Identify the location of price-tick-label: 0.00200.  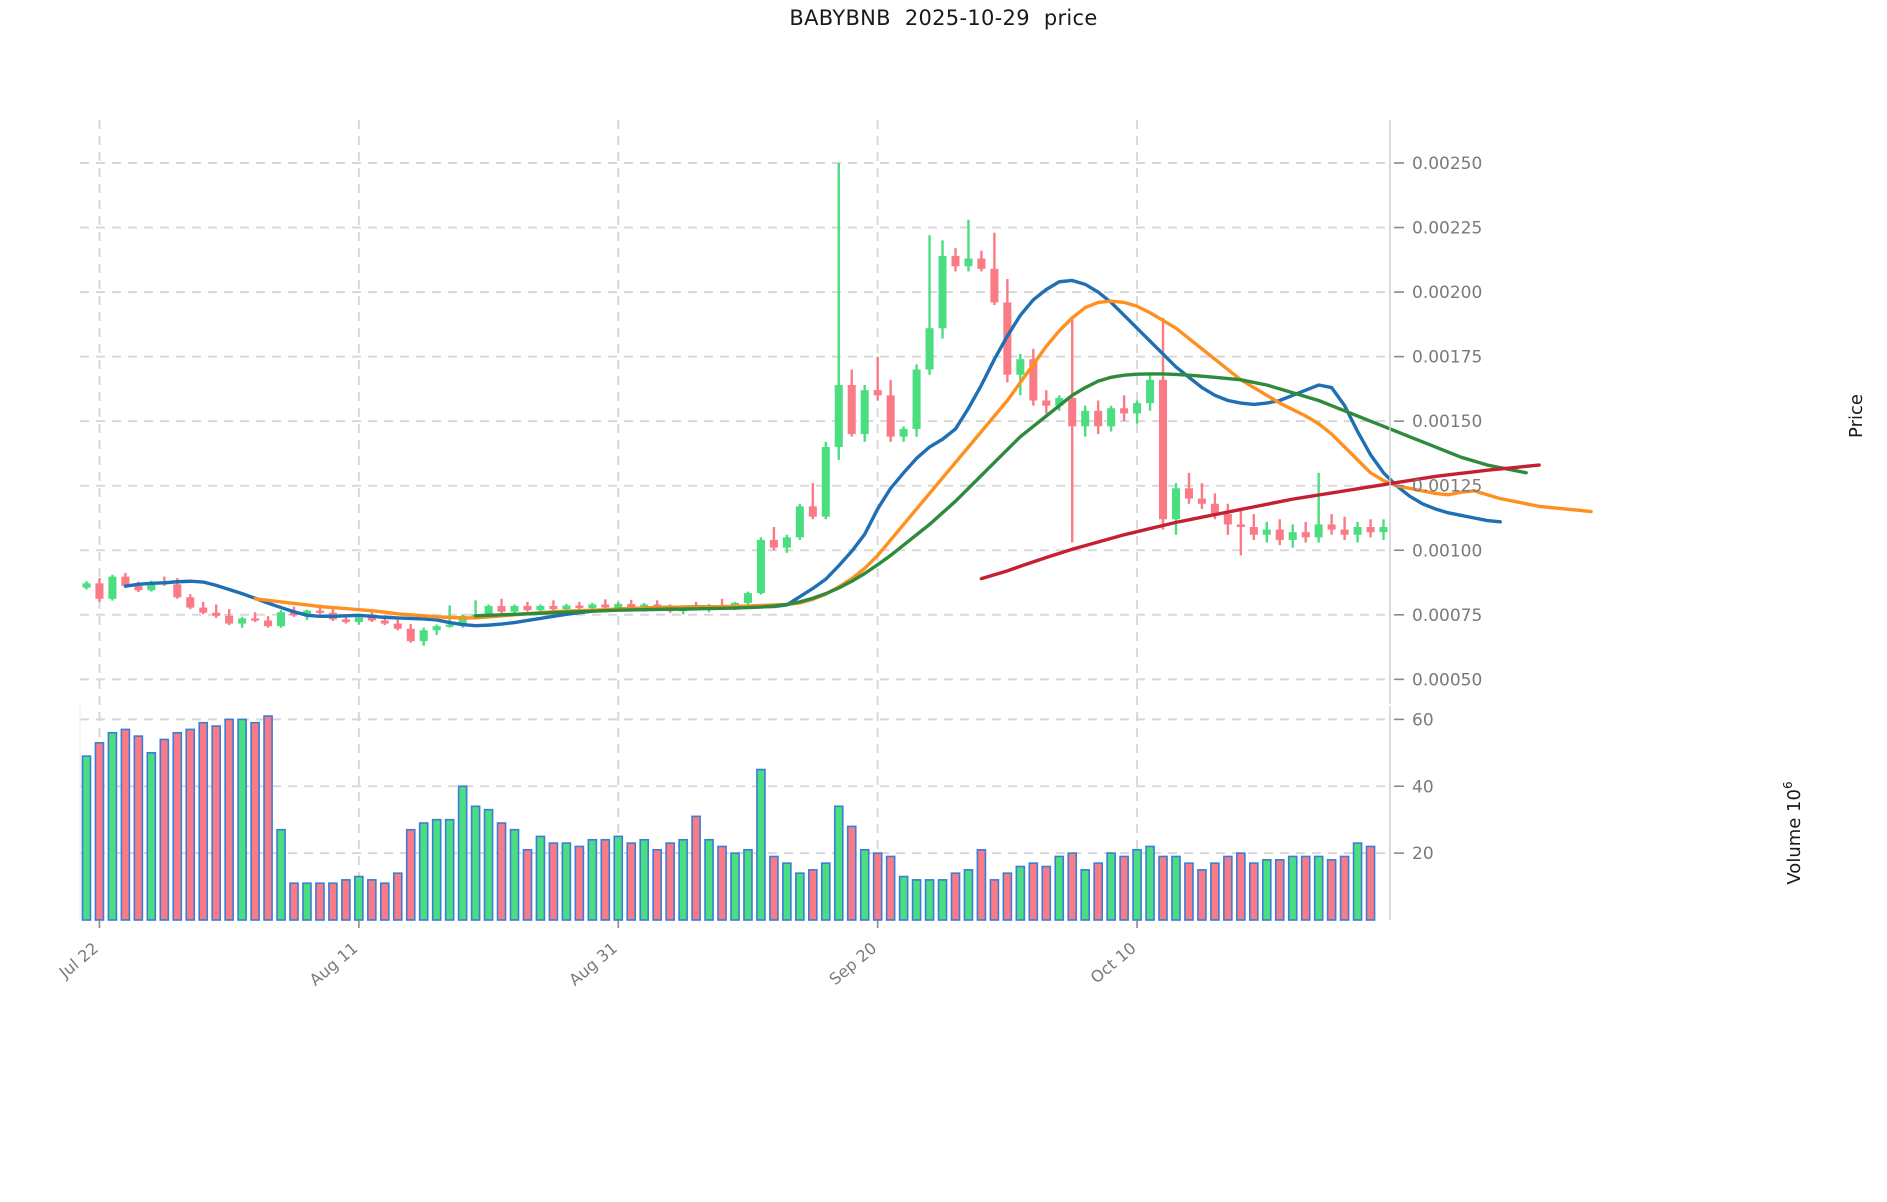
(1447, 293).